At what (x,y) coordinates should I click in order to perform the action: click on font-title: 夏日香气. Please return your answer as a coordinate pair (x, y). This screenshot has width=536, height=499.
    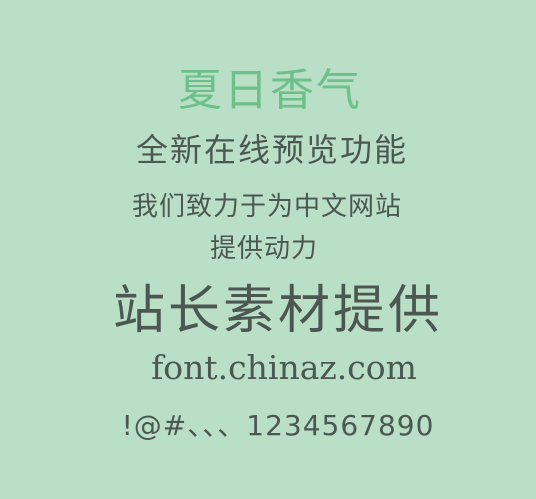
    Looking at the image, I should click on (269, 86).